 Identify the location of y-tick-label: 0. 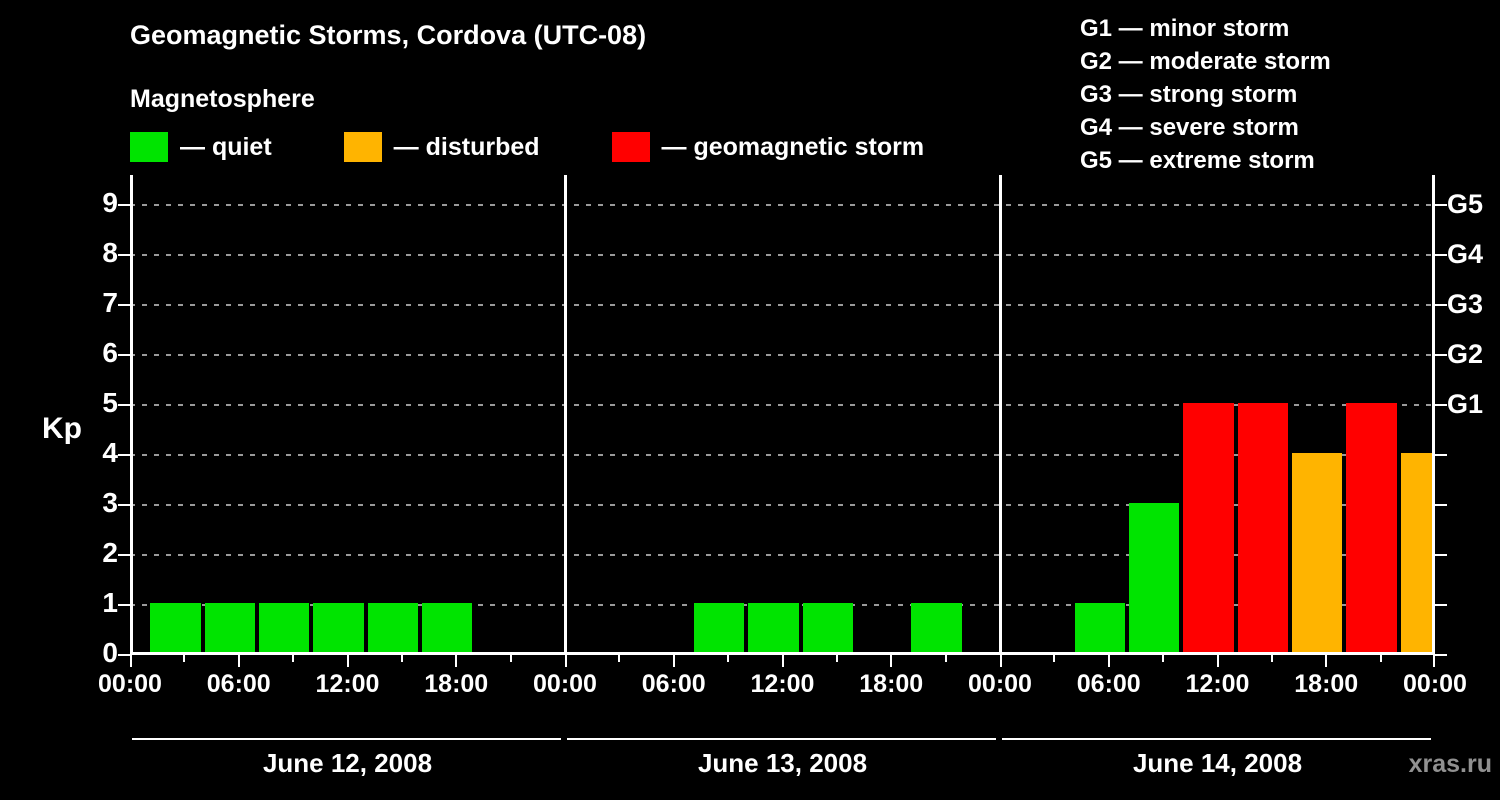
(110, 652).